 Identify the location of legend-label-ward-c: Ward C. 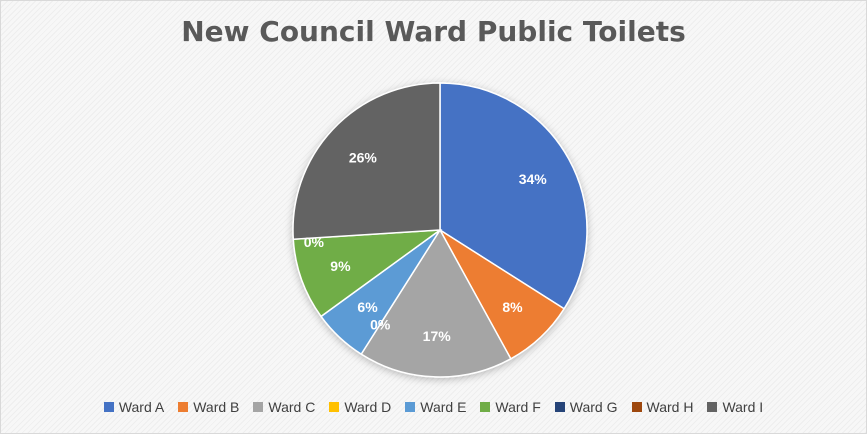
(292, 407).